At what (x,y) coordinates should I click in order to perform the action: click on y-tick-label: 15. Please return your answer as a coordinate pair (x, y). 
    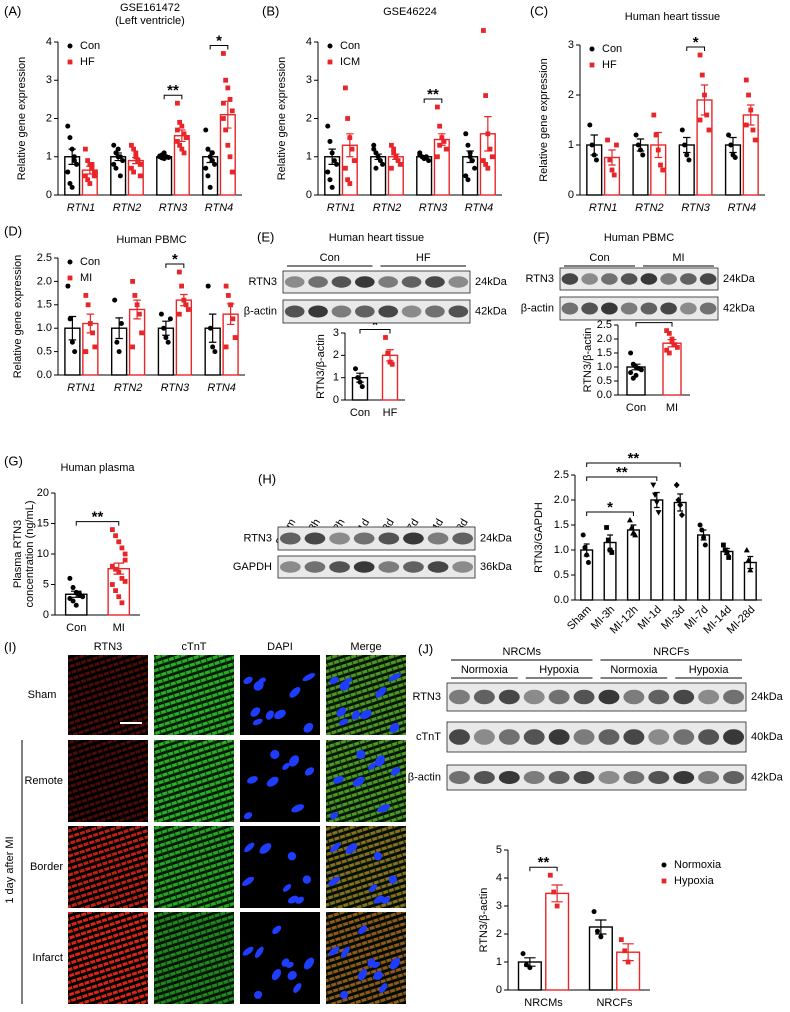
    Looking at the image, I should click on (43, 523).